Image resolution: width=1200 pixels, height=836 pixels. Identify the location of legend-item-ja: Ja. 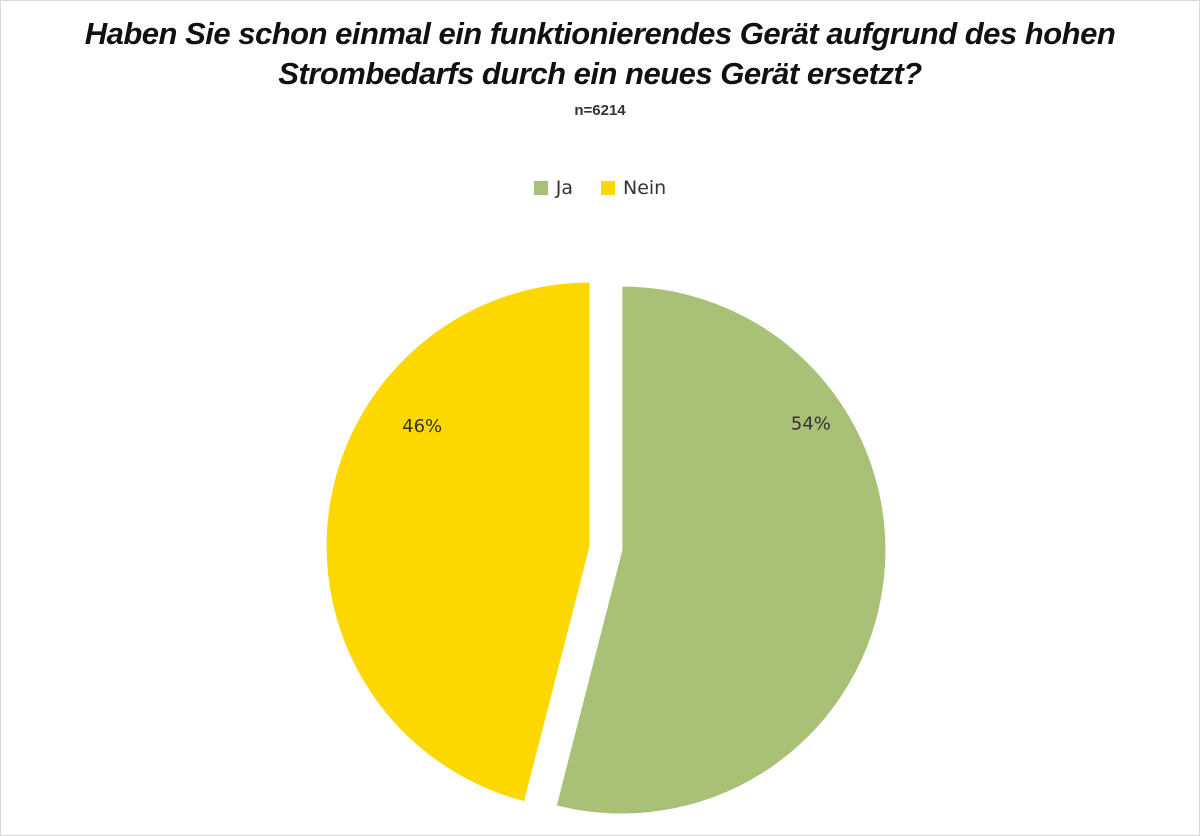
(553, 188).